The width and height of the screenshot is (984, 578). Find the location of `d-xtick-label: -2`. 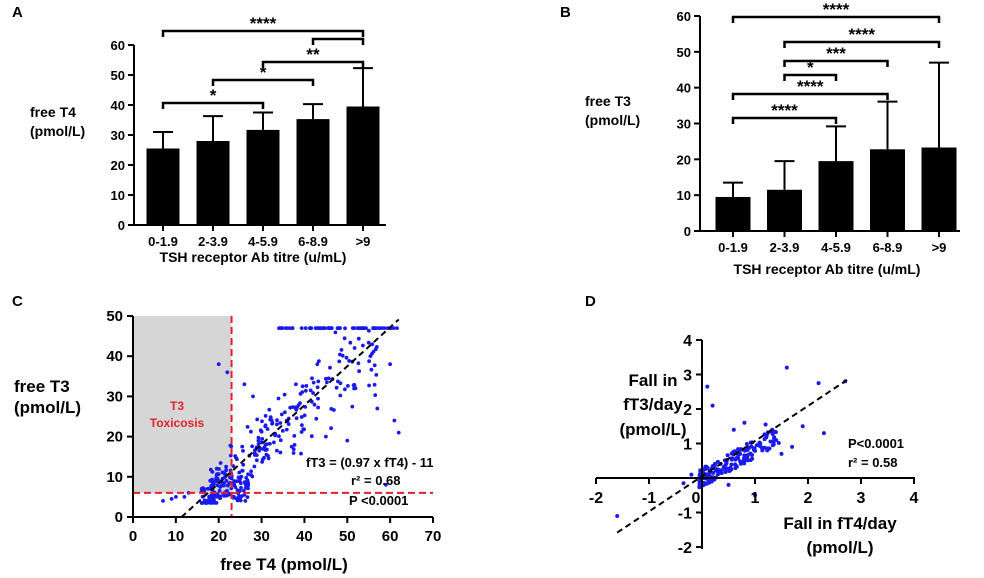

d-xtick-label: -2 is located at coordinates (596, 498).